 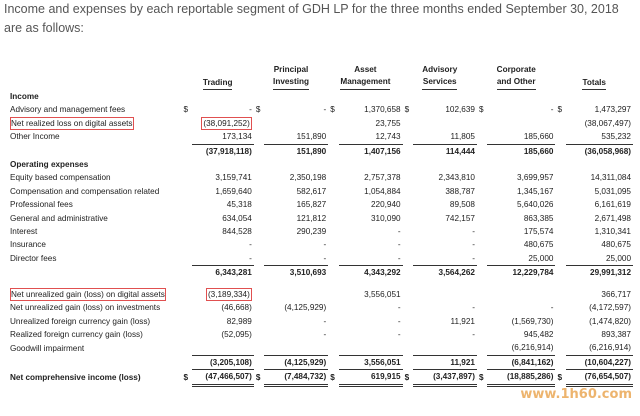 What do you see at coordinates (388, 137) in the screenshot?
I see `cell-value: 12,743` at bounding box center [388, 137].